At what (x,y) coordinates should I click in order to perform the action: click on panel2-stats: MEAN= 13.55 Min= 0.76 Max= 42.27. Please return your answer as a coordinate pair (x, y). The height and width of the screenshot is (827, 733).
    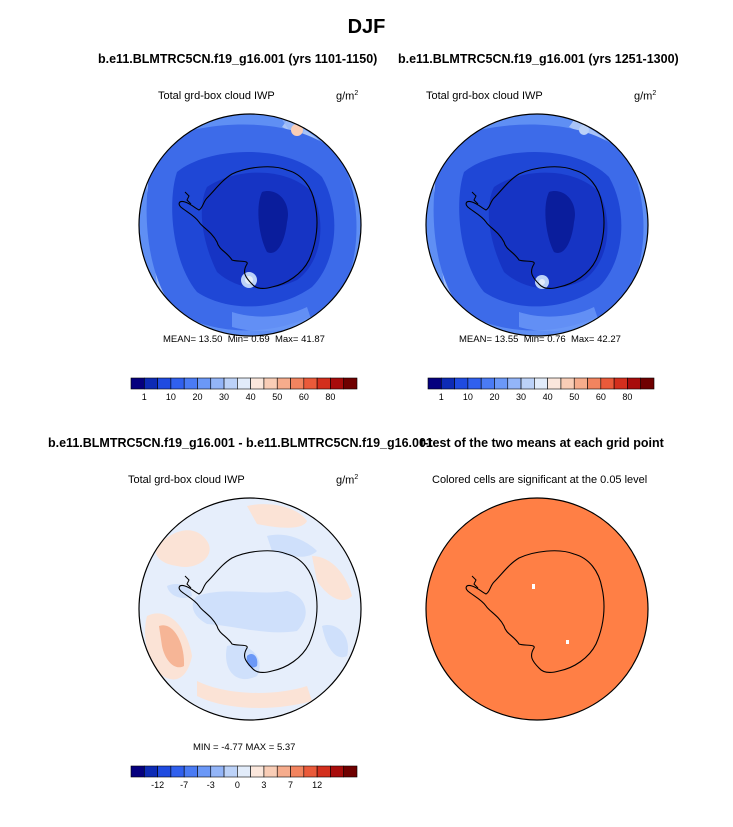
    Looking at the image, I should click on (540, 339).